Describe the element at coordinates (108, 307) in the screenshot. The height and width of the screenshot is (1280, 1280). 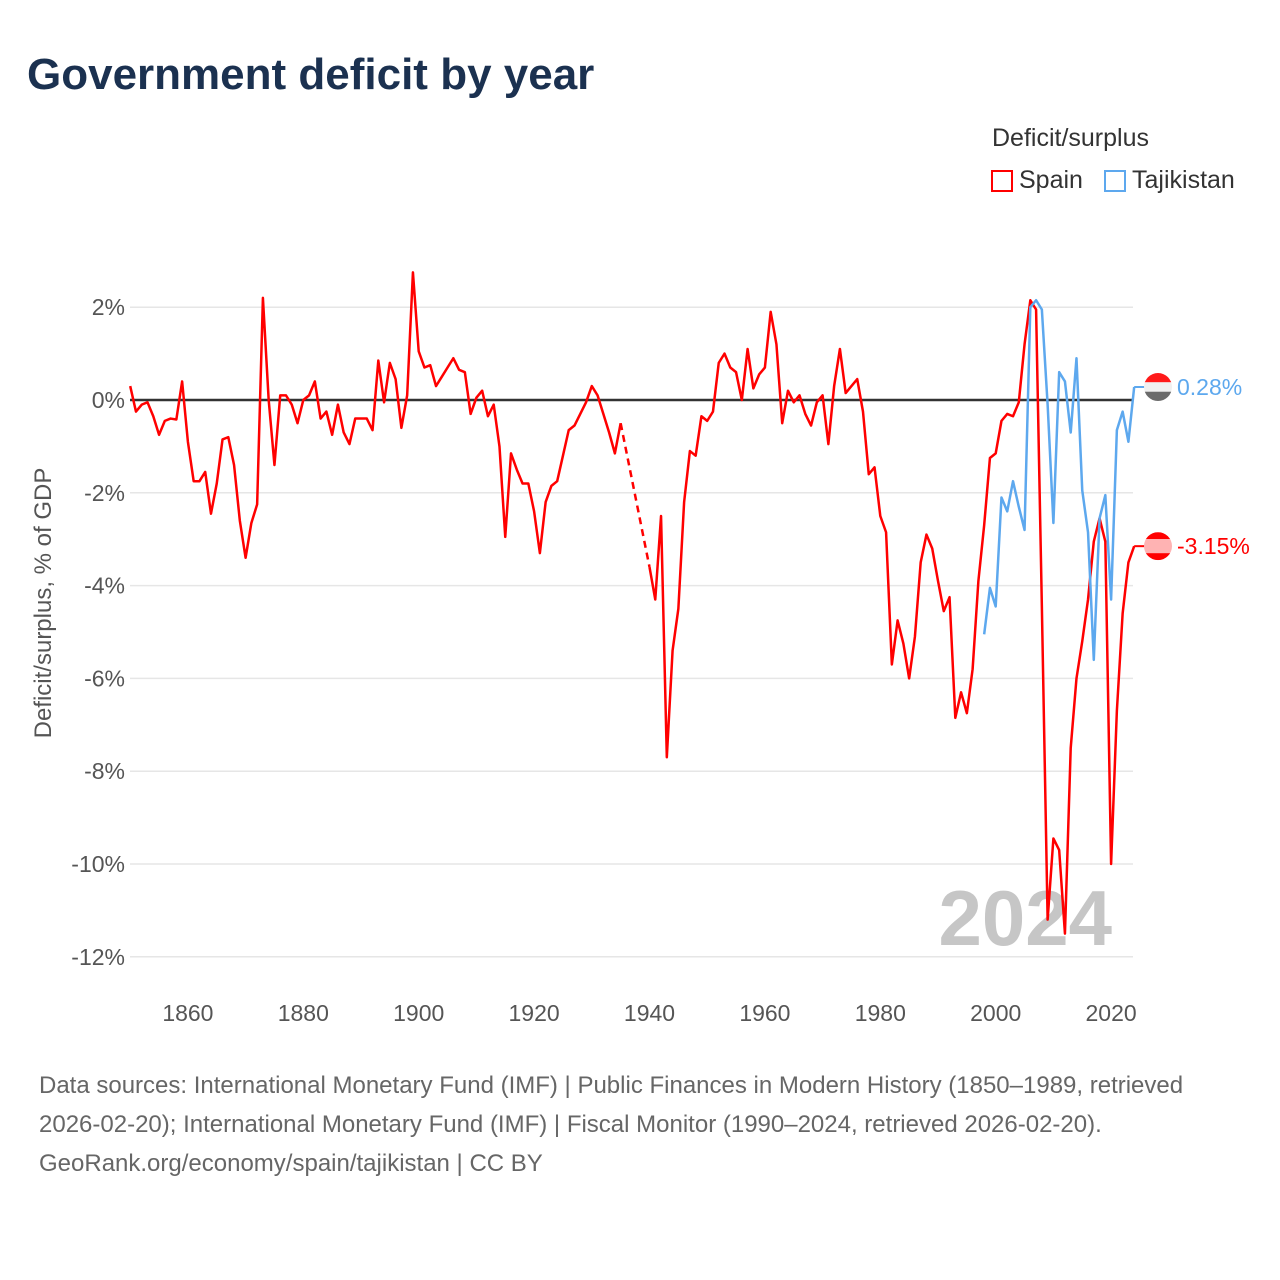
I see `y-tick-label: 2%` at that location.